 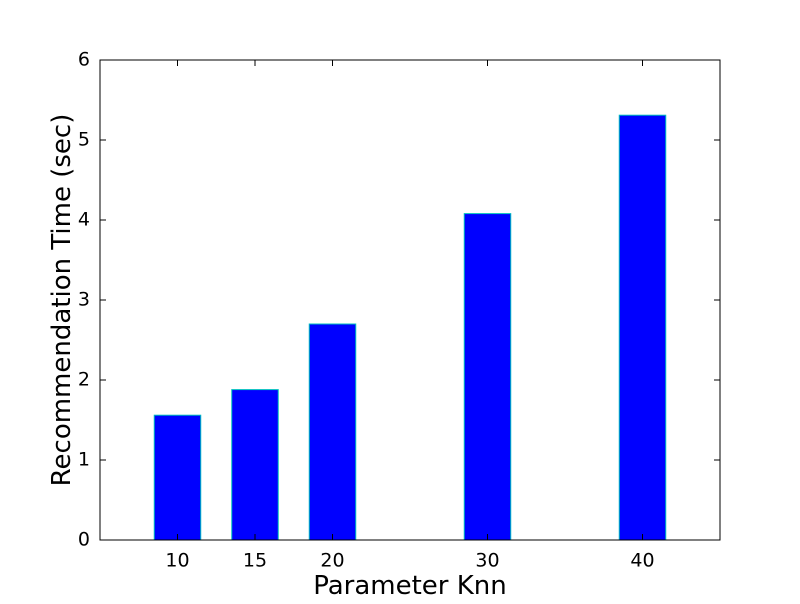 I want to click on y-tick-label: 4, so click(x=84, y=220).